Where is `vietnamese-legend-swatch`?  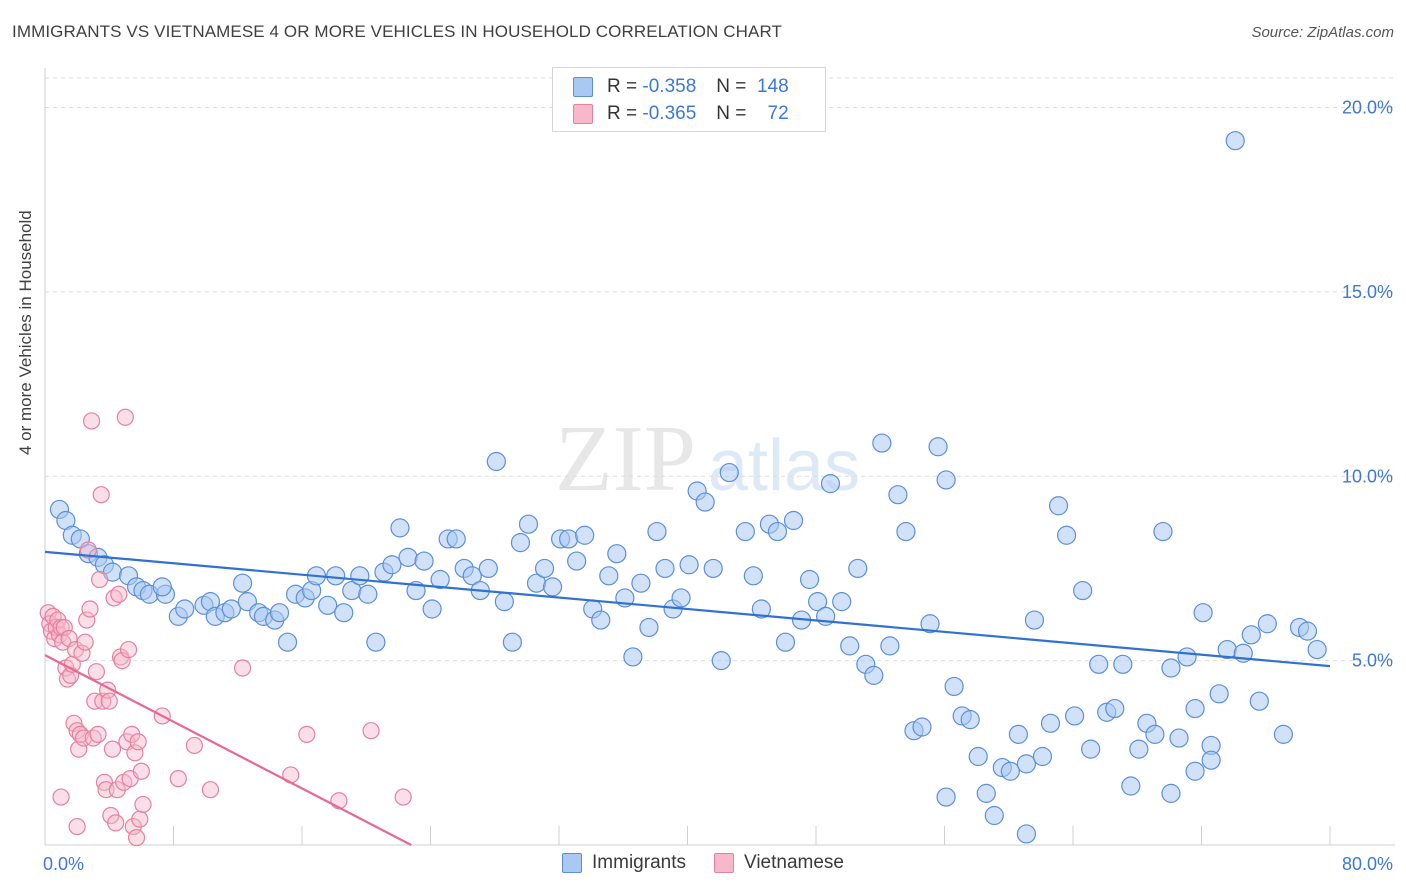 vietnamese-legend-swatch is located at coordinates (723, 863).